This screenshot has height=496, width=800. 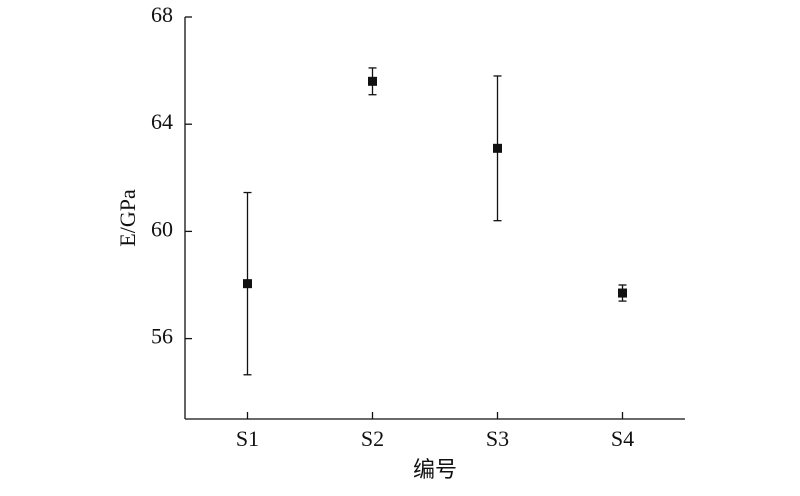 What do you see at coordinates (162, 121) in the screenshot?
I see `y-tick-label: 64` at bounding box center [162, 121].